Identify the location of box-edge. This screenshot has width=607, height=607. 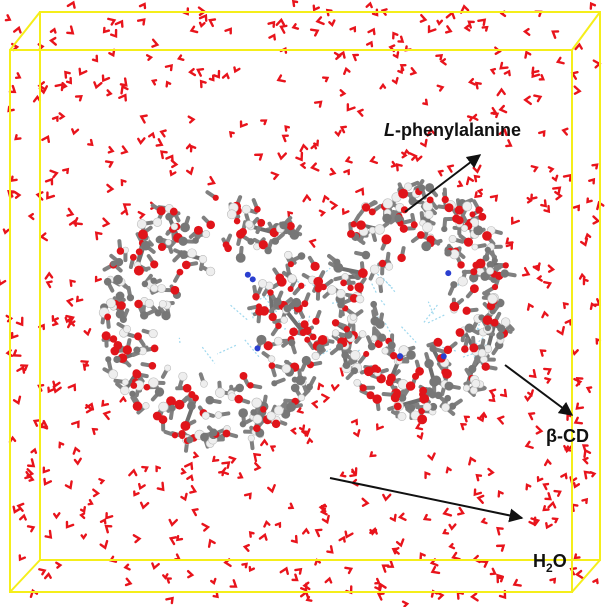
(586, 31).